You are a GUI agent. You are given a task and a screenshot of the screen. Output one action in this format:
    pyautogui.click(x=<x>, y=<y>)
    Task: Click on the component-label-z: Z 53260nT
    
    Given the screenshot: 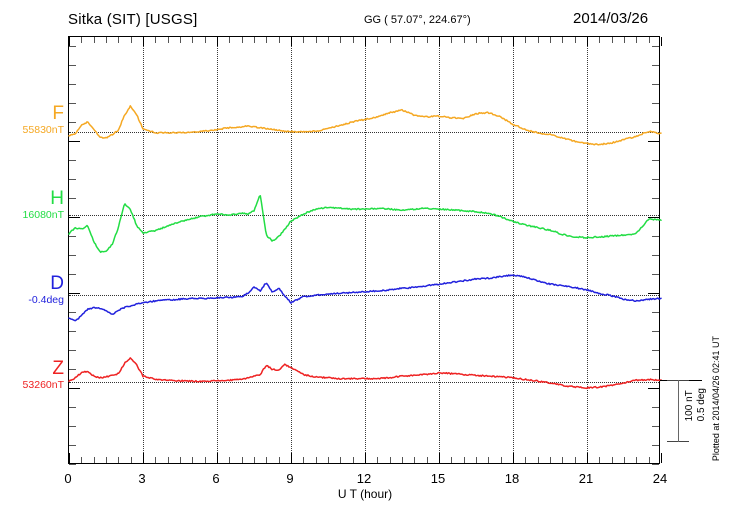 What is the action you would take?
    pyautogui.click(x=33, y=375)
    